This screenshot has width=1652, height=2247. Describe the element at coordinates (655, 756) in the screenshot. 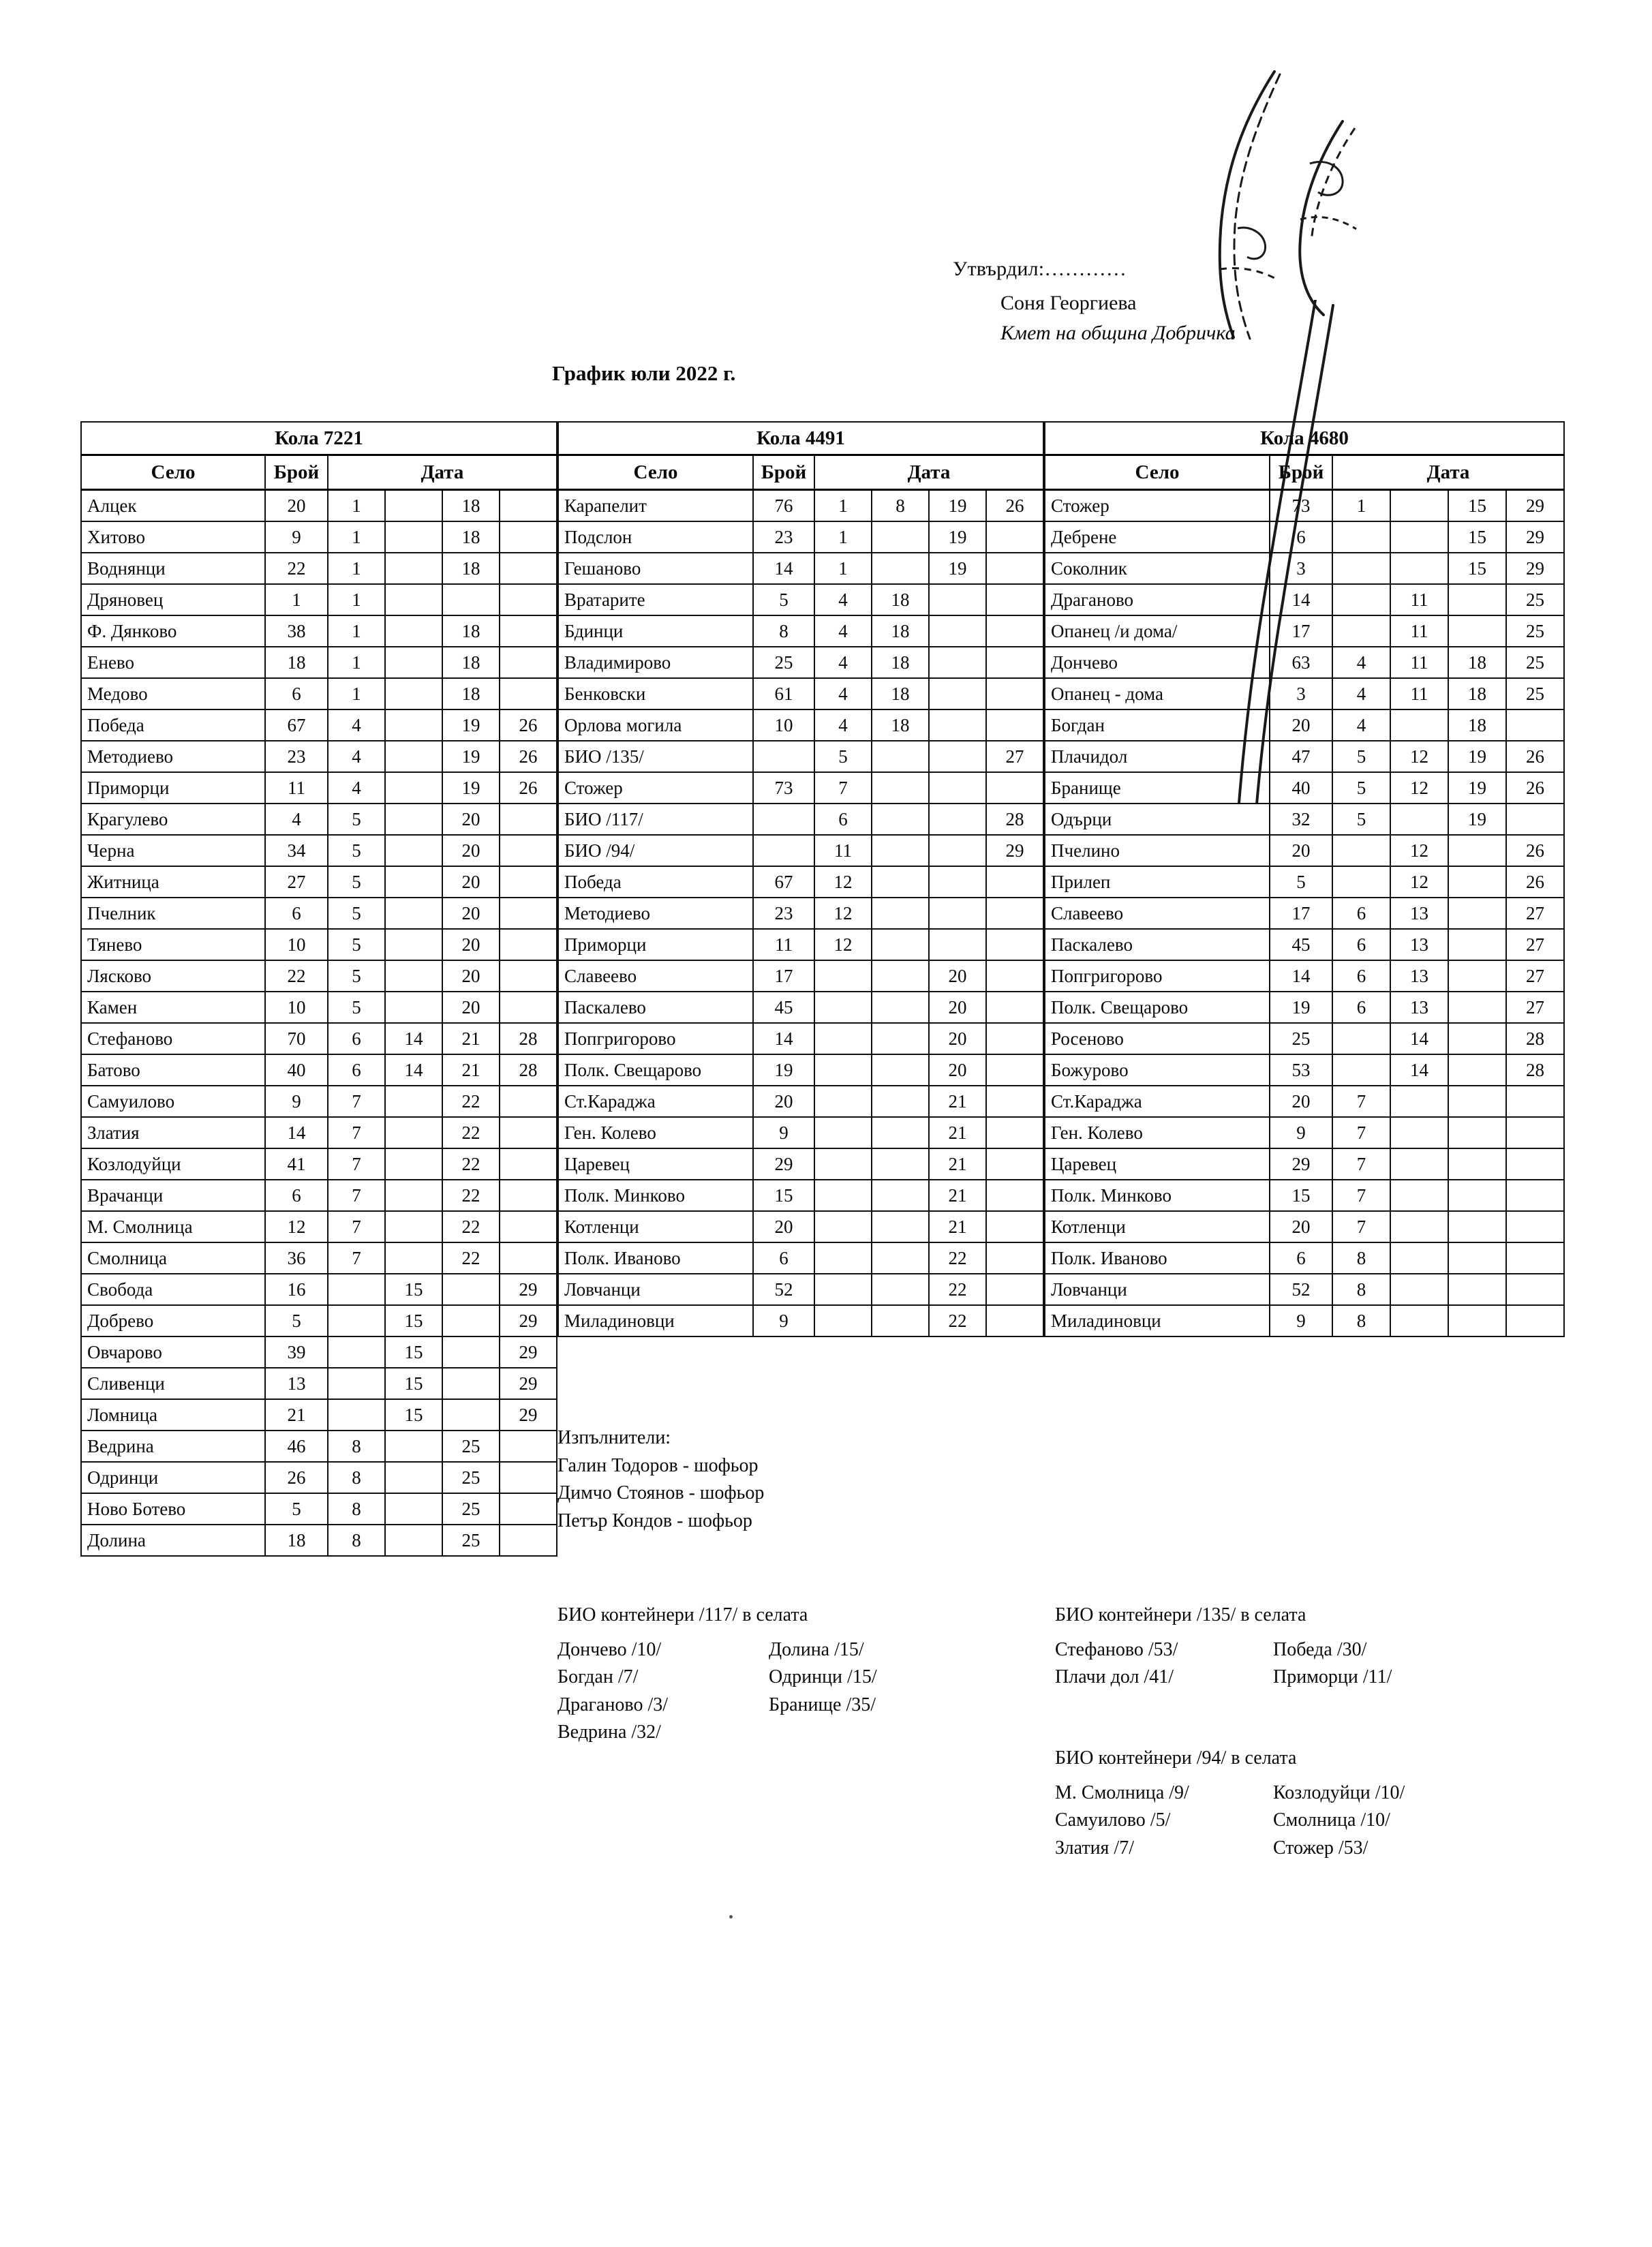

I see `settlement-name: БИО /135/` at that location.